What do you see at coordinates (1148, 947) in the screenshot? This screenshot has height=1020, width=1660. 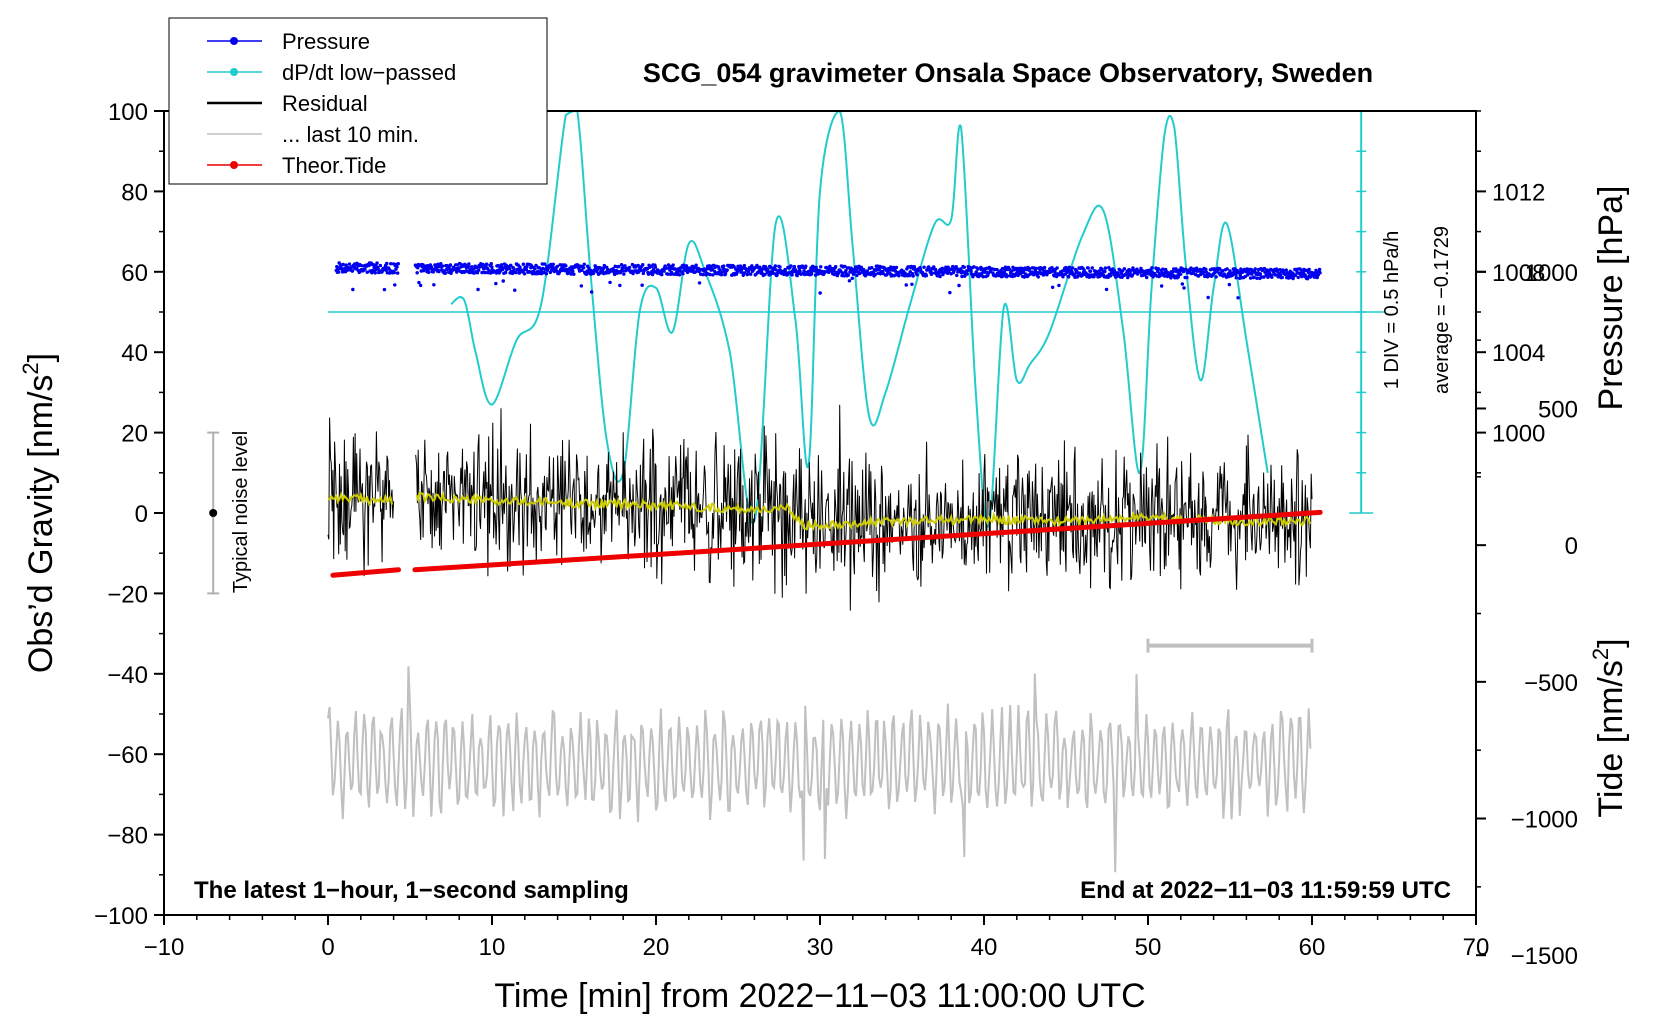 I see `x-tick-label: 50` at bounding box center [1148, 947].